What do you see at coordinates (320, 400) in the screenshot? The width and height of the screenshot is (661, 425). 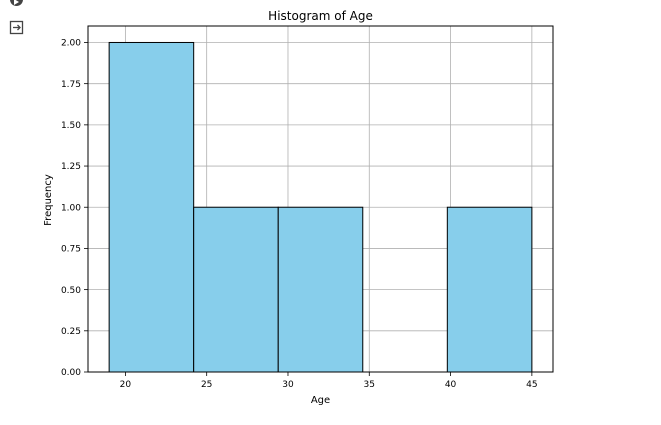 I see `x-axis-label: Age` at bounding box center [320, 400].